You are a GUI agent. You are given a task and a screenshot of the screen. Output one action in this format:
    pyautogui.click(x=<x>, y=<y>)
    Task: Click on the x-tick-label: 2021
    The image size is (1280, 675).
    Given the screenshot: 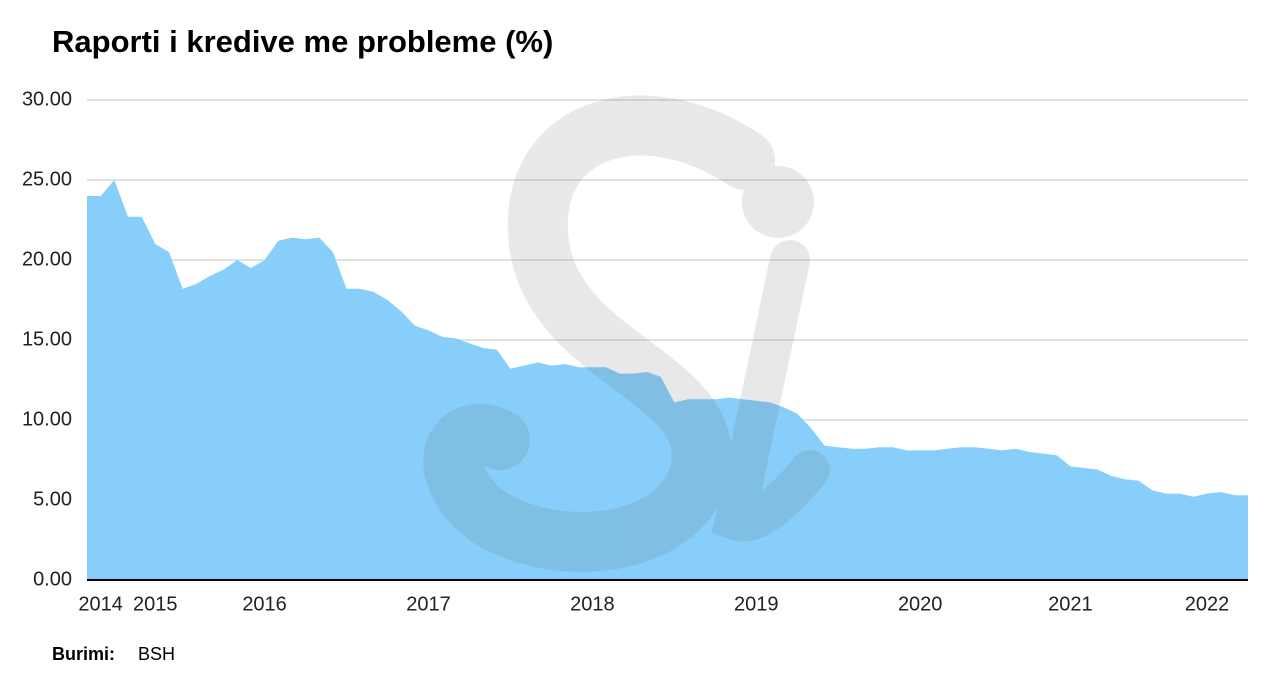 What is the action you would take?
    pyautogui.click(x=1070, y=604)
    